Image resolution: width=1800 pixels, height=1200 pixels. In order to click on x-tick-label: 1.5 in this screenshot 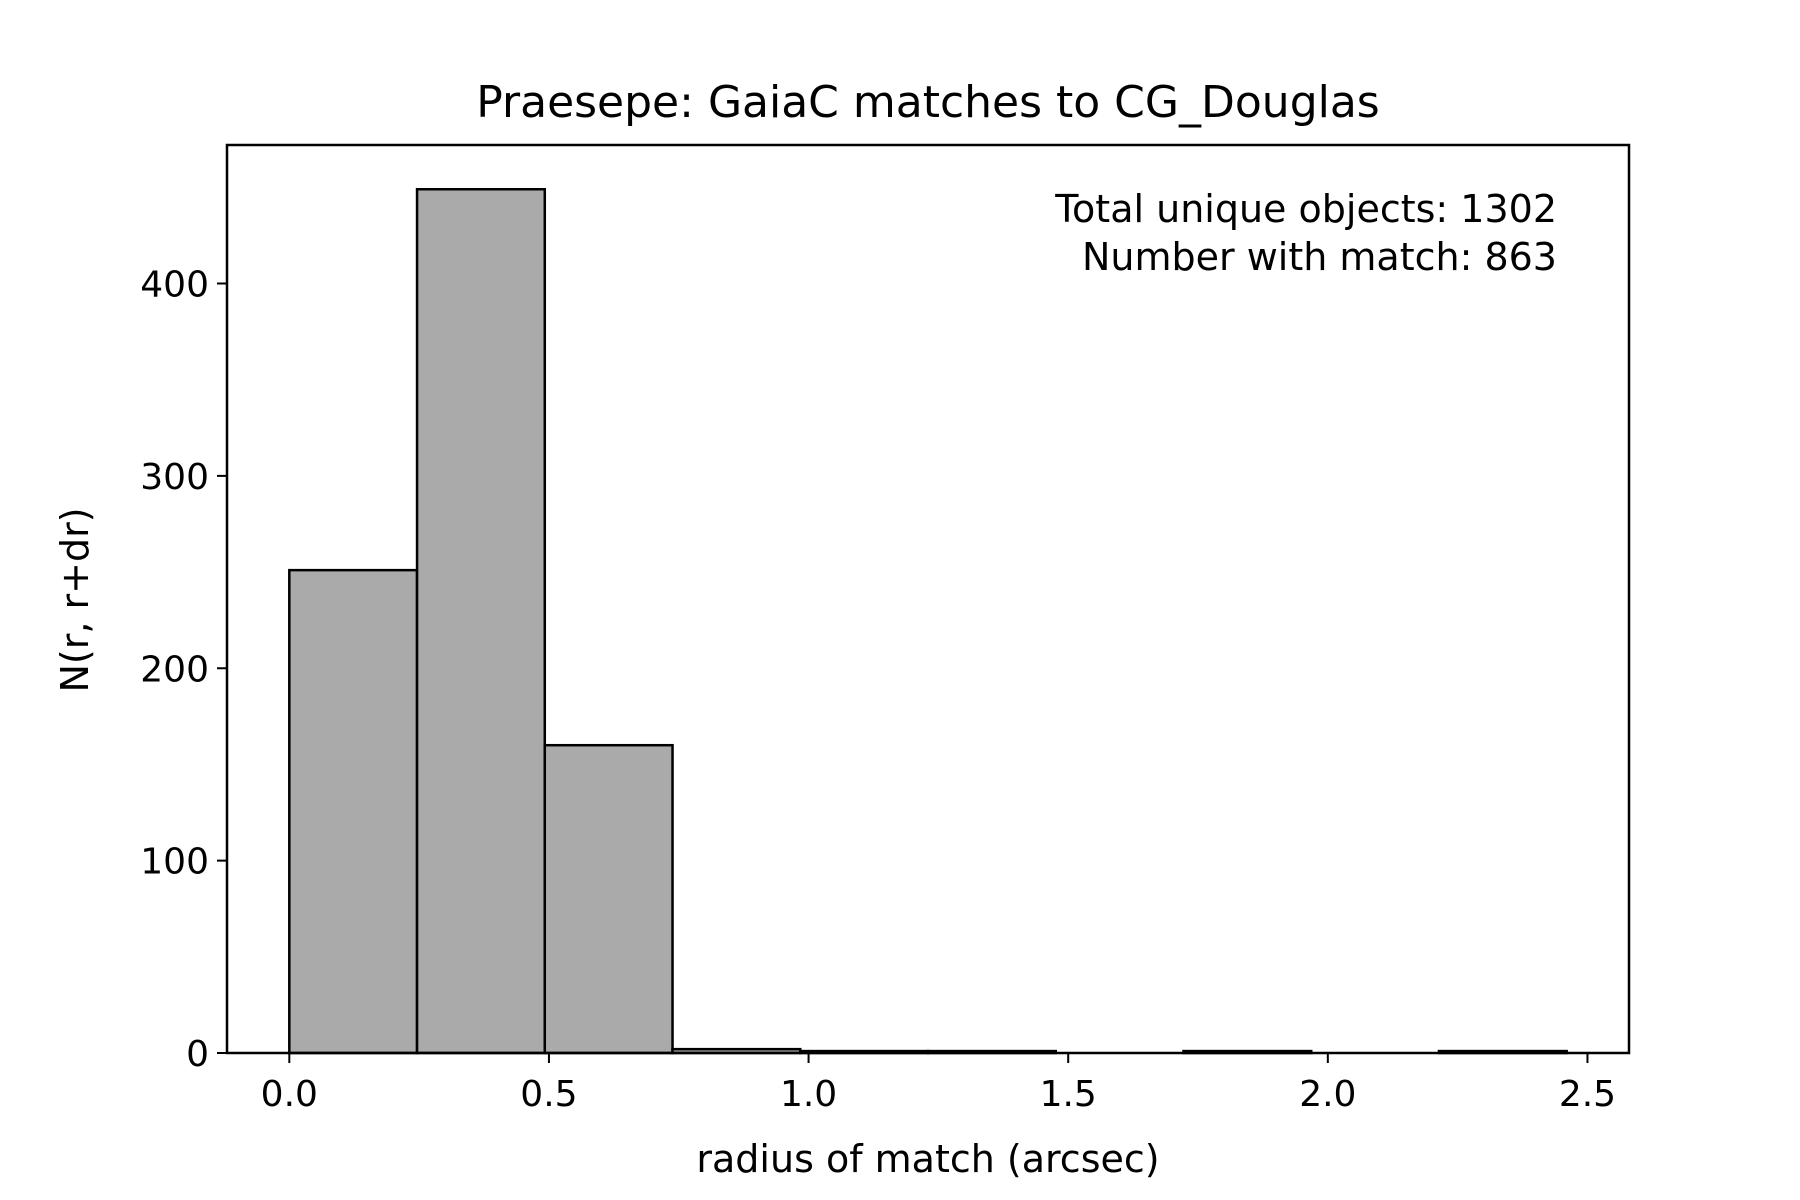, I will do `click(1068, 1094)`.